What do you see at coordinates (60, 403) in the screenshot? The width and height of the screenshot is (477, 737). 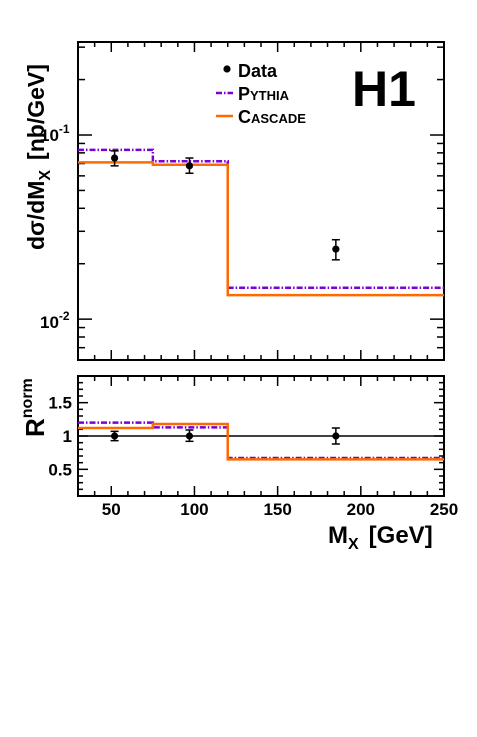 I see `ytick-label: 1.5` at bounding box center [60, 403].